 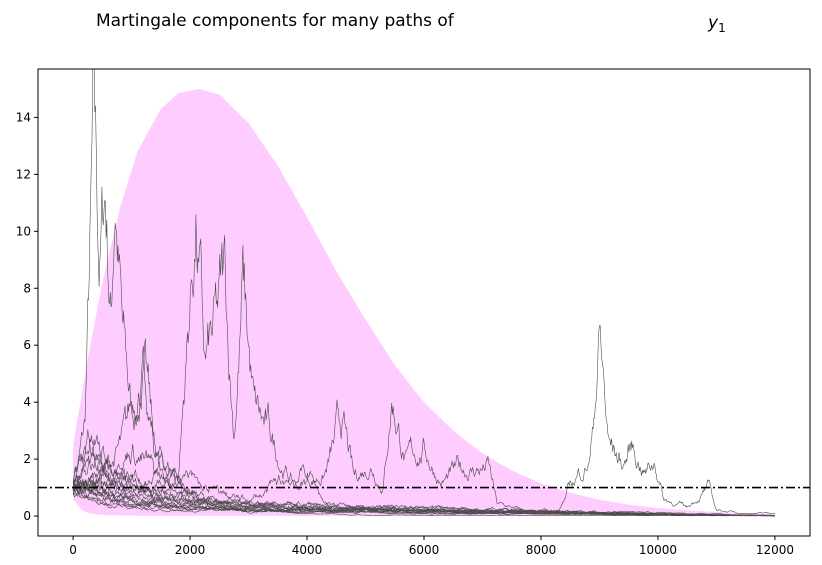 What do you see at coordinates (27, 316) in the screenshot?
I see `y-axis: 0 2 4 6 8 10 12 14` at bounding box center [27, 316].